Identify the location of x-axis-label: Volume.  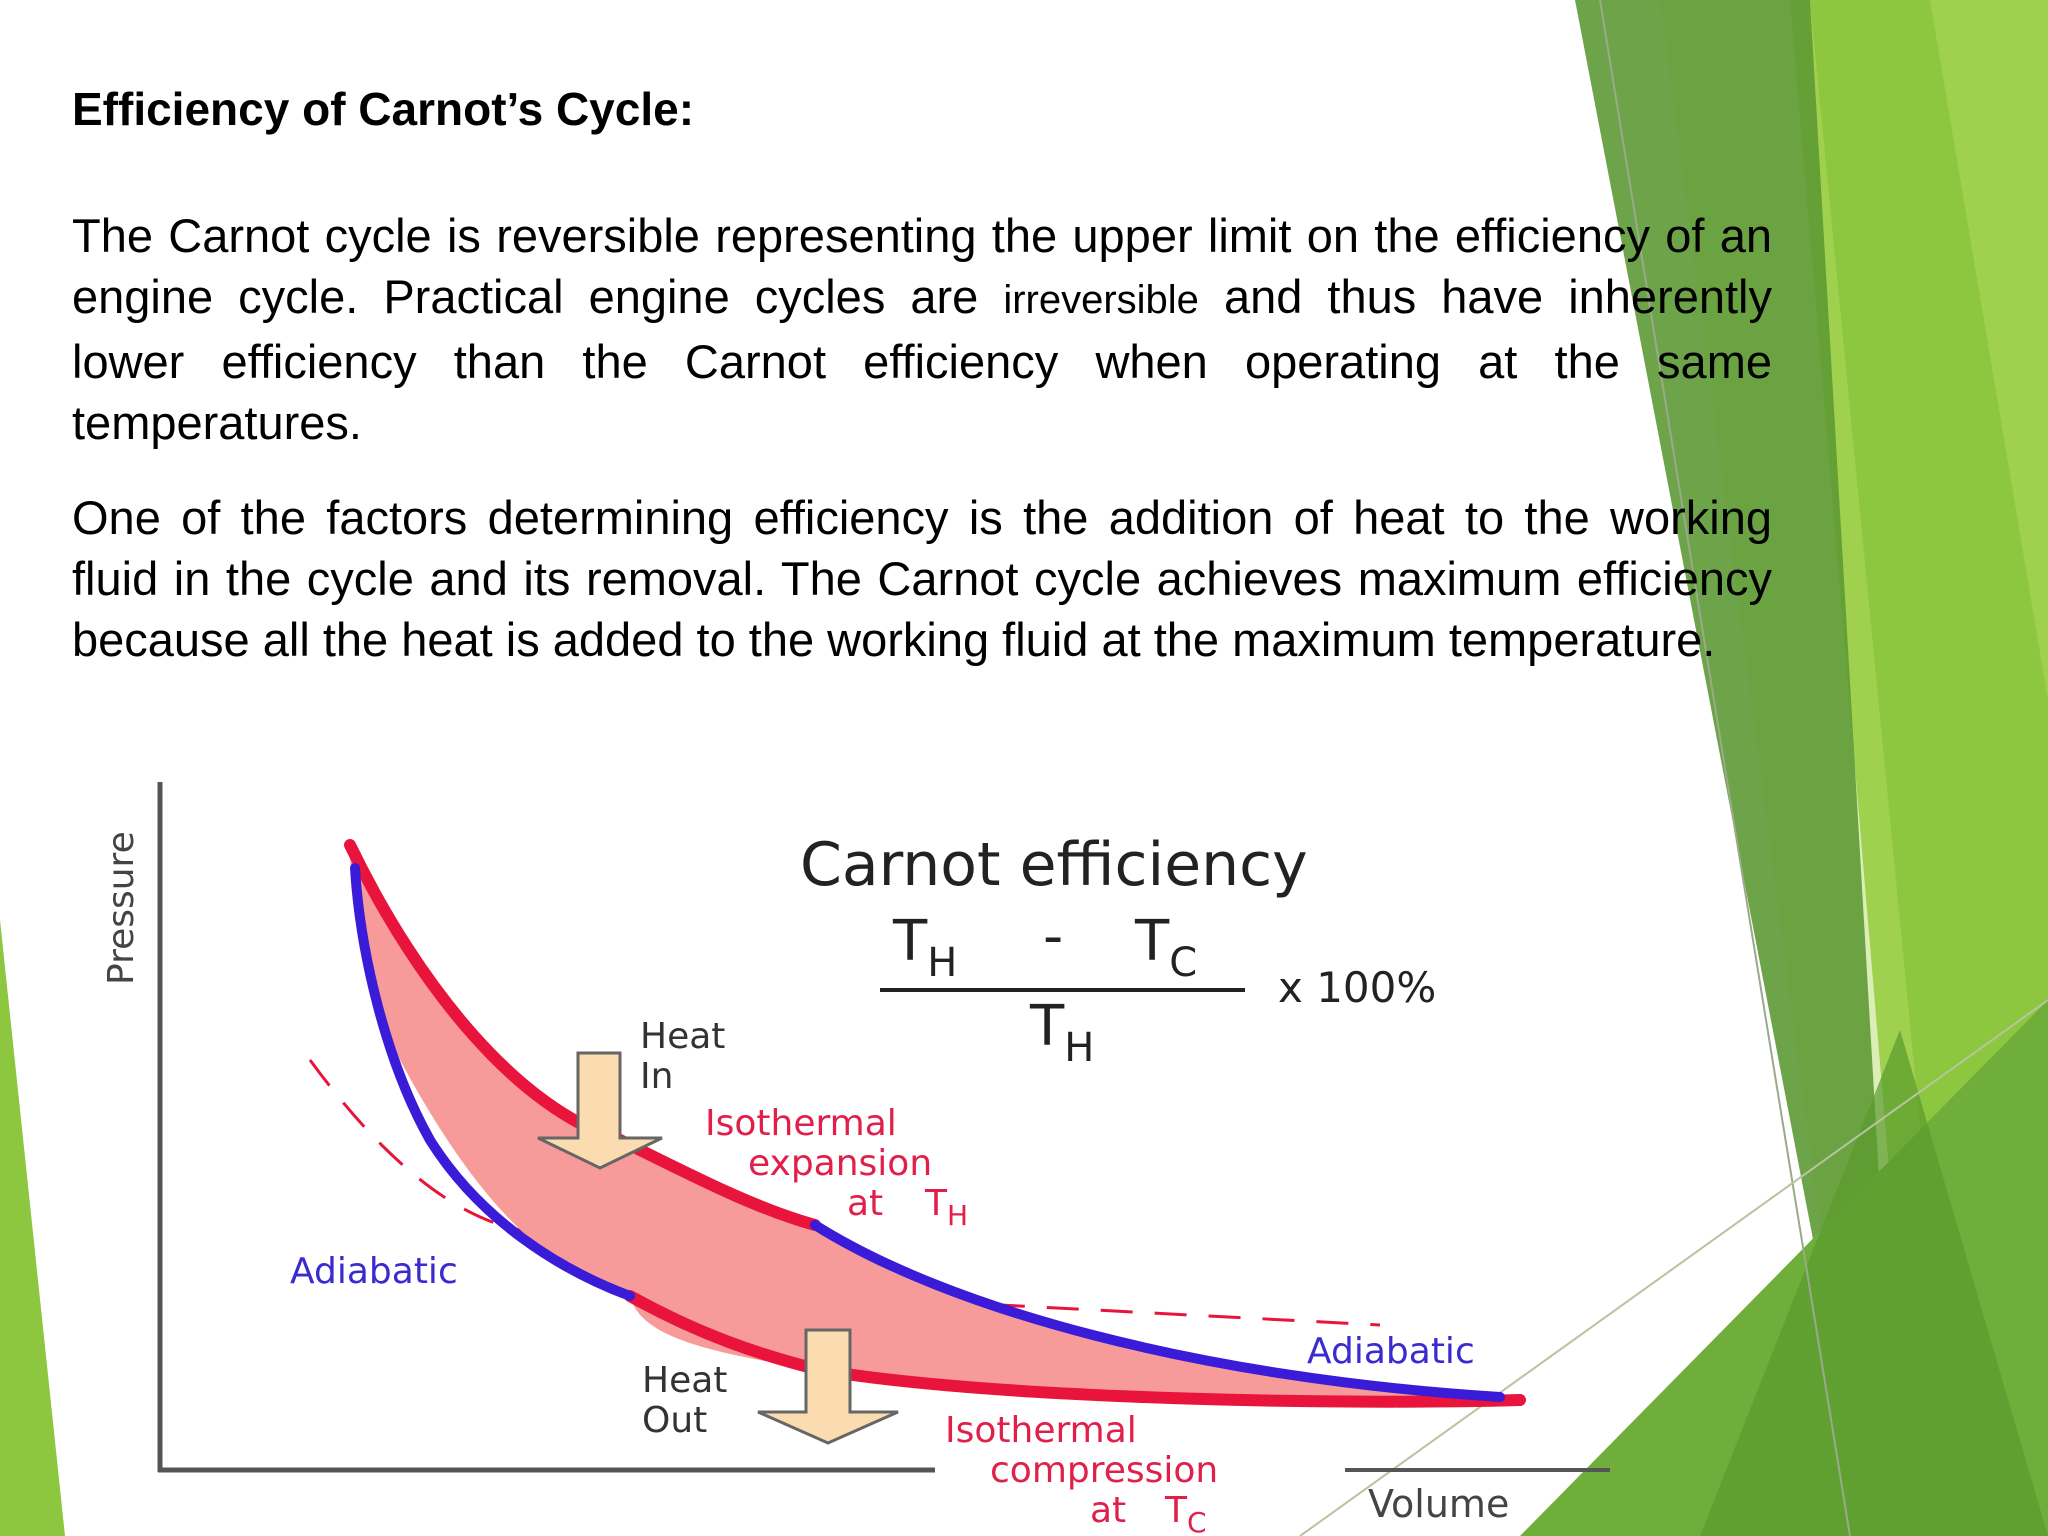
(1438, 1504).